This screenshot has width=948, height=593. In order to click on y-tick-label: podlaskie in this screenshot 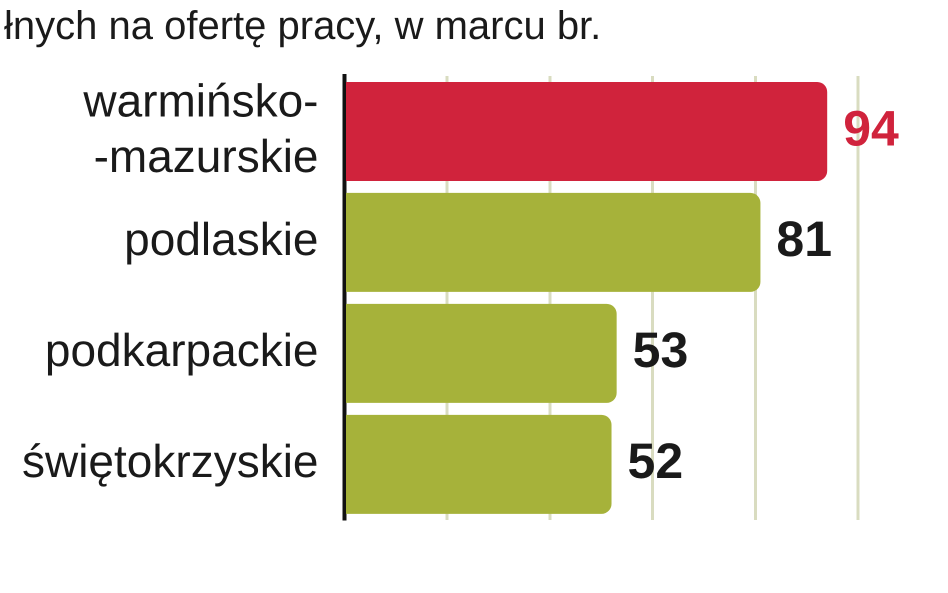, I will do `click(221, 239)`.